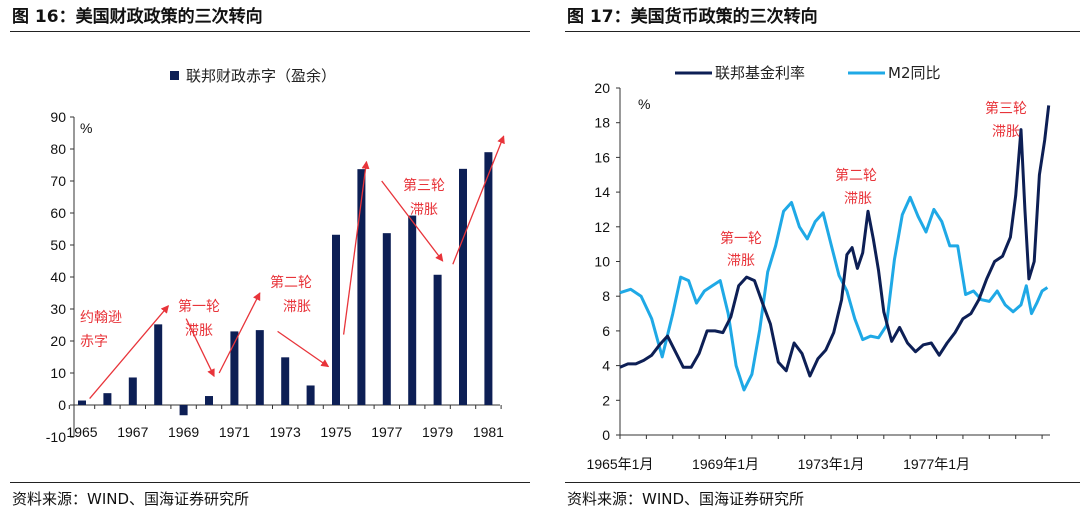 Image resolution: width=1080 pixels, height=514 pixels. Describe the element at coordinates (56, 437) in the screenshot. I see `y-tick-label: -10` at that location.